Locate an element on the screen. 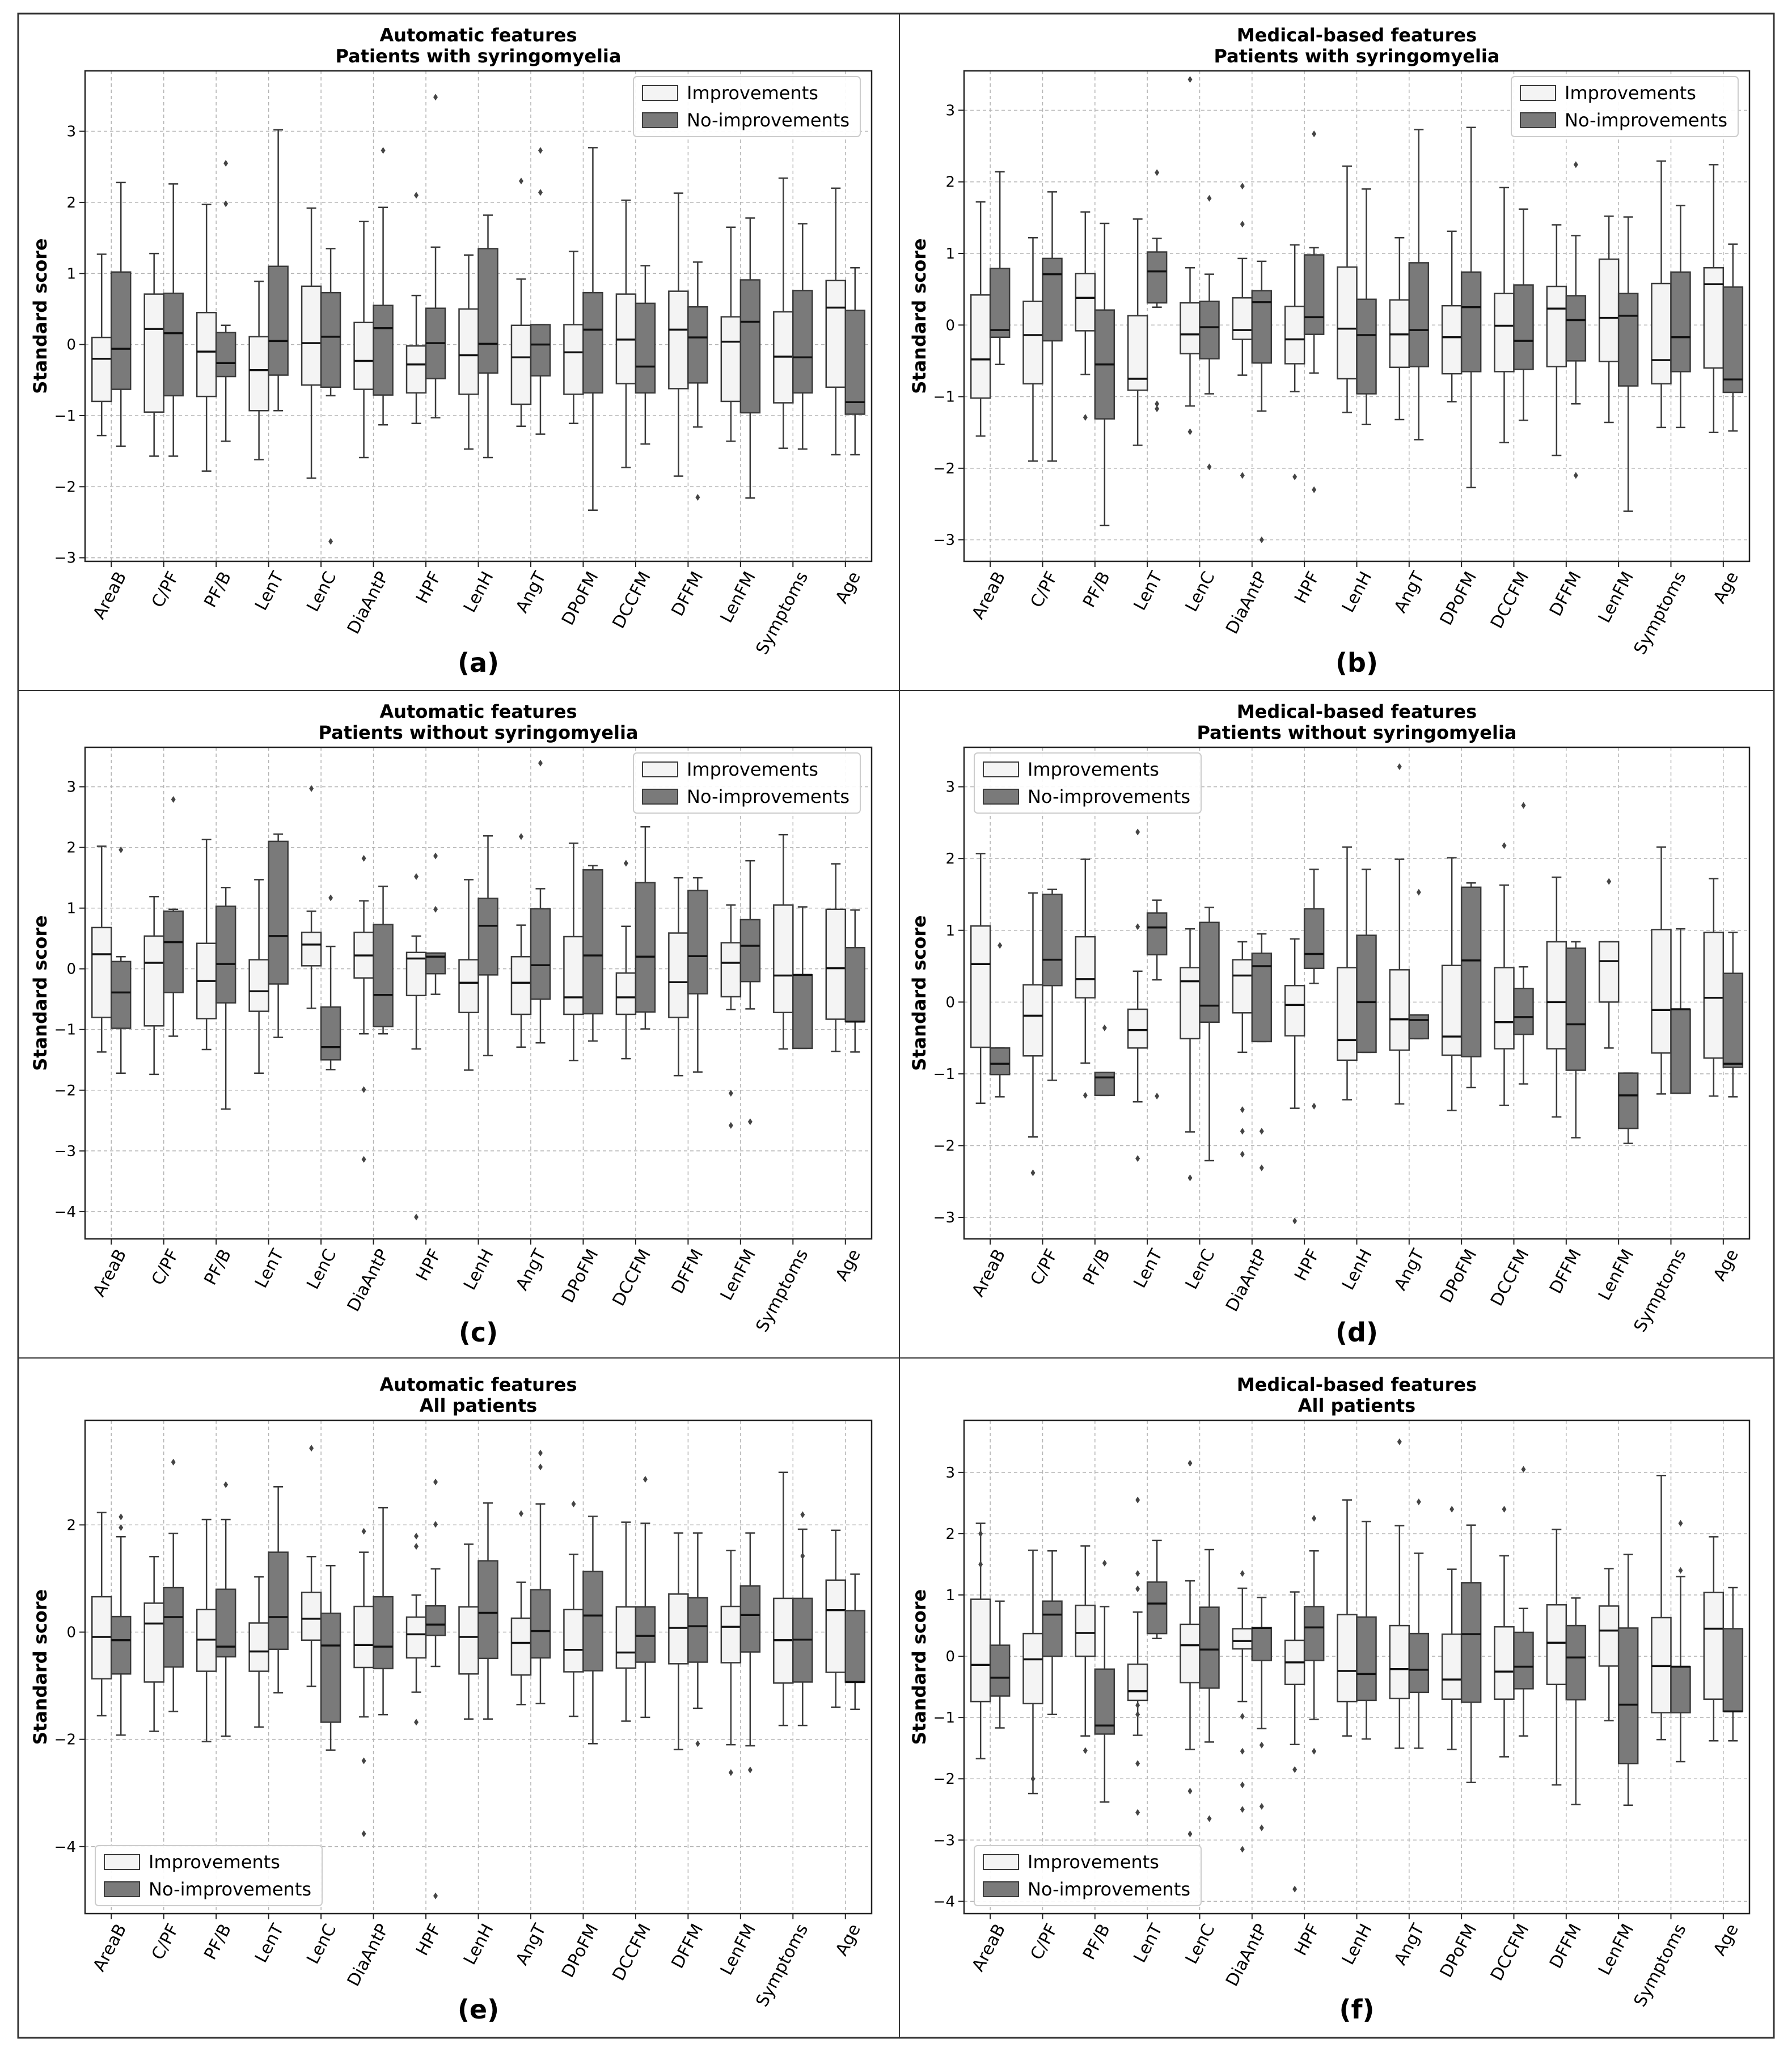 The height and width of the screenshot is (2048, 1792). x-tick-label: Symptoms is located at coordinates (1660, 1965).